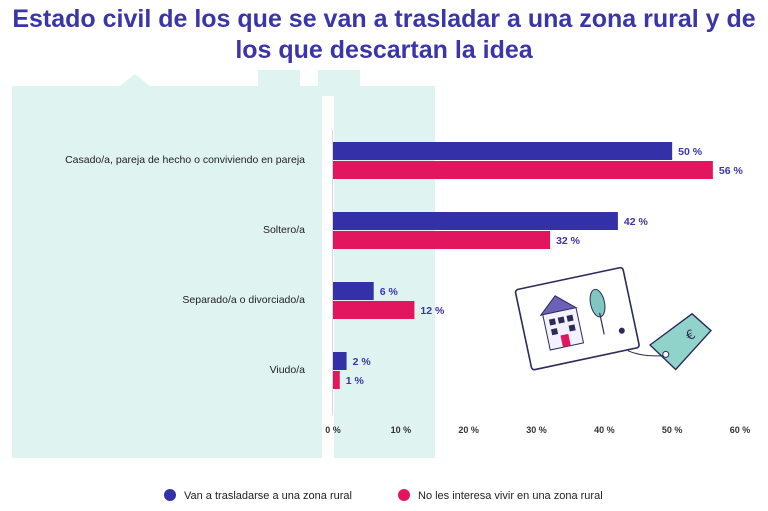 Image resolution: width=768 pixels, height=511 pixels. Describe the element at coordinates (604, 430) in the screenshot. I see `x-tick-label: 40 %` at that location.